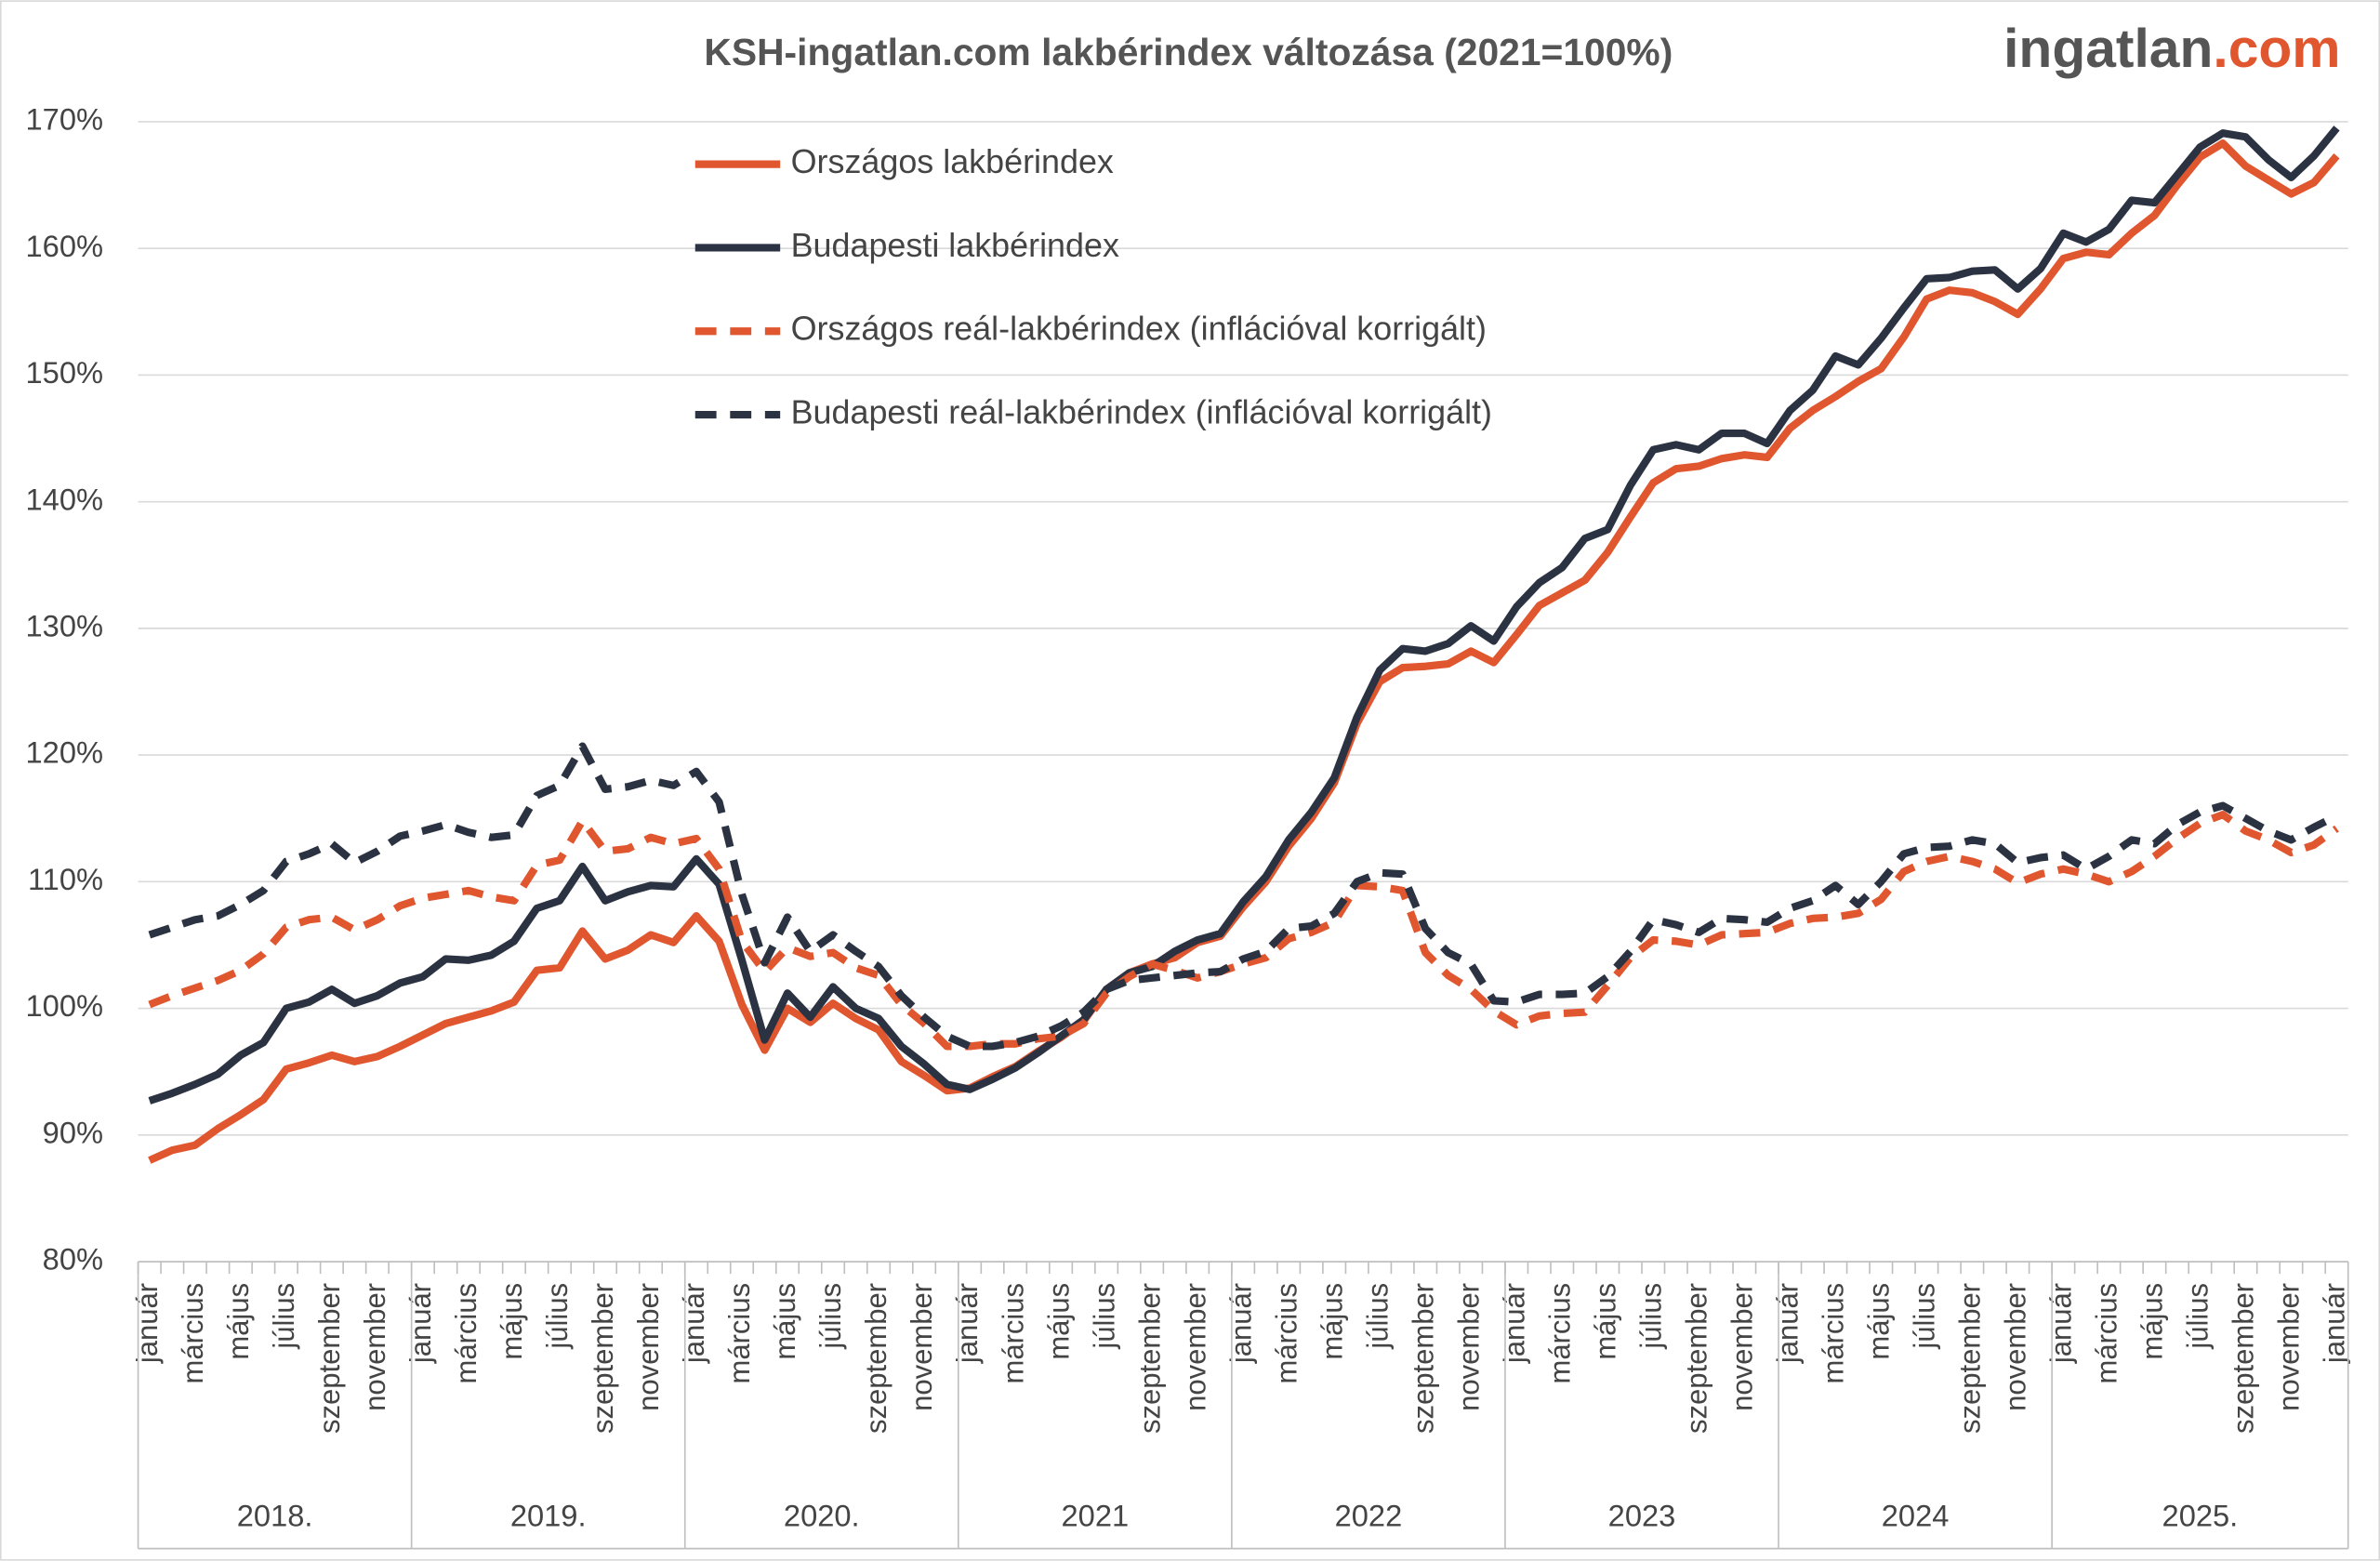 This screenshot has height=1561, width=2380. What do you see at coordinates (952, 161) in the screenshot?
I see `legend-label: Országos lakbérindex` at bounding box center [952, 161].